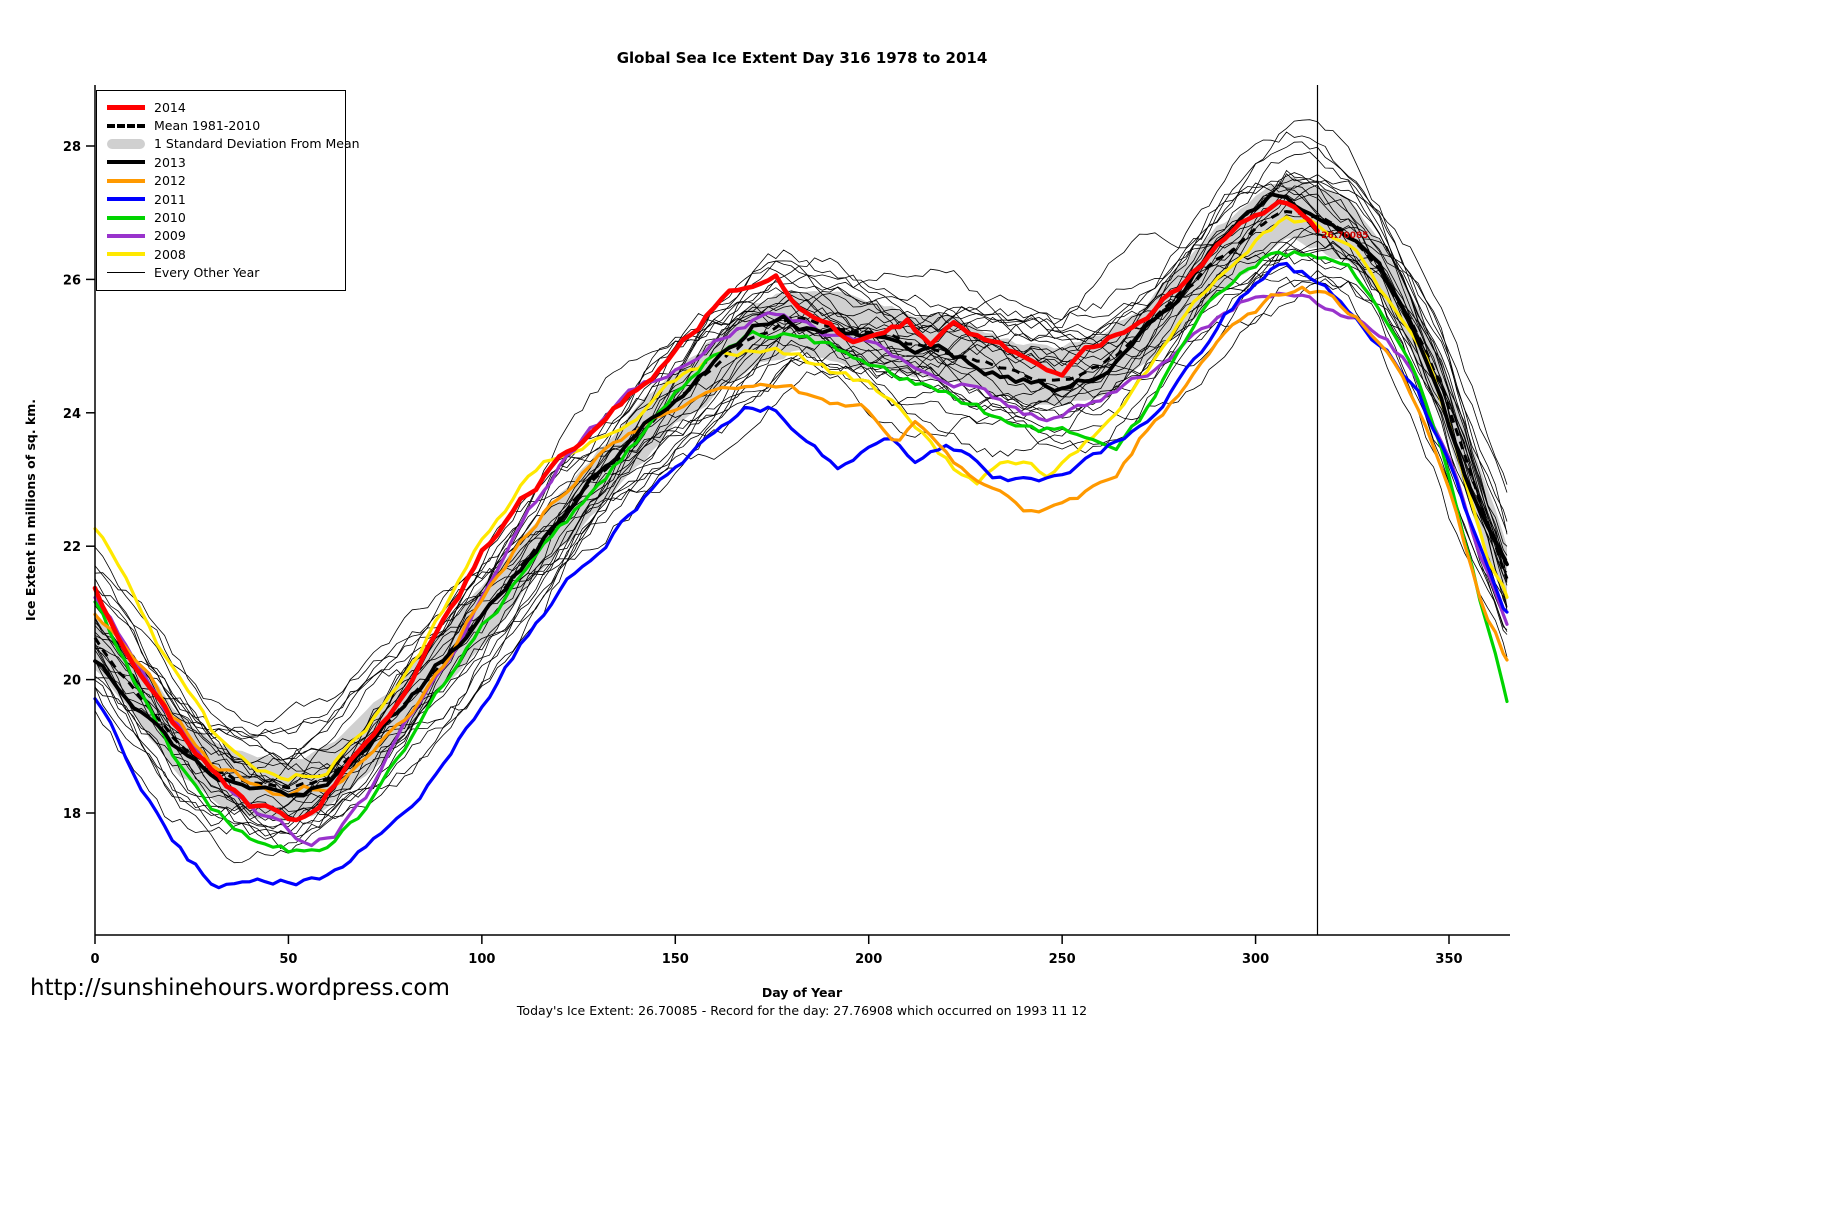 This screenshot has width=1836, height=1223. What do you see at coordinates (72, 280) in the screenshot?
I see `y-tick-label: 26` at bounding box center [72, 280].